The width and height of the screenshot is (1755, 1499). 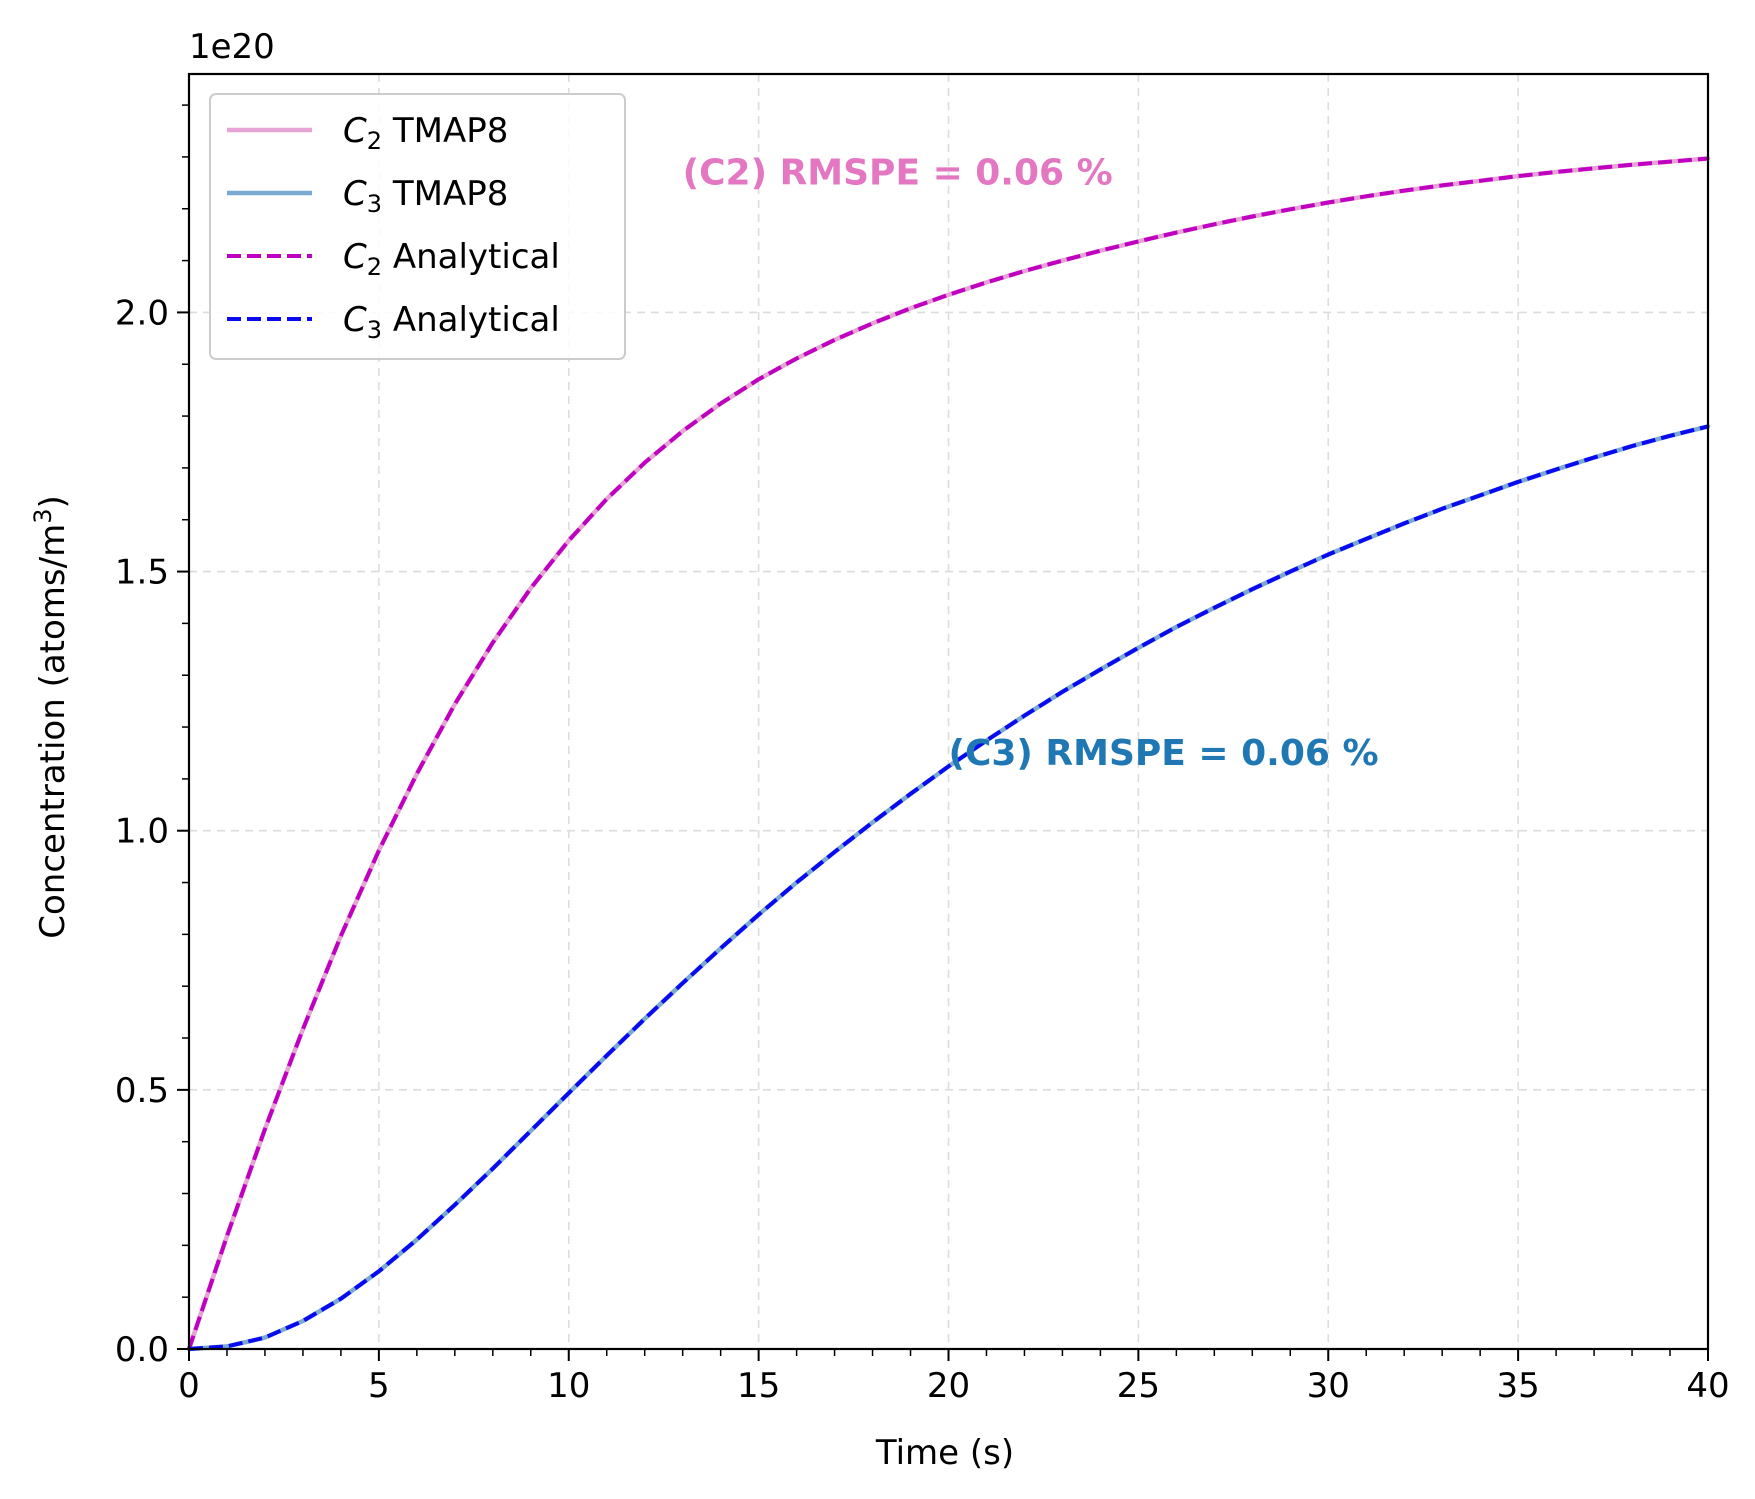 What do you see at coordinates (1517, 1386) in the screenshot?
I see `x-tick-label: 35` at bounding box center [1517, 1386].